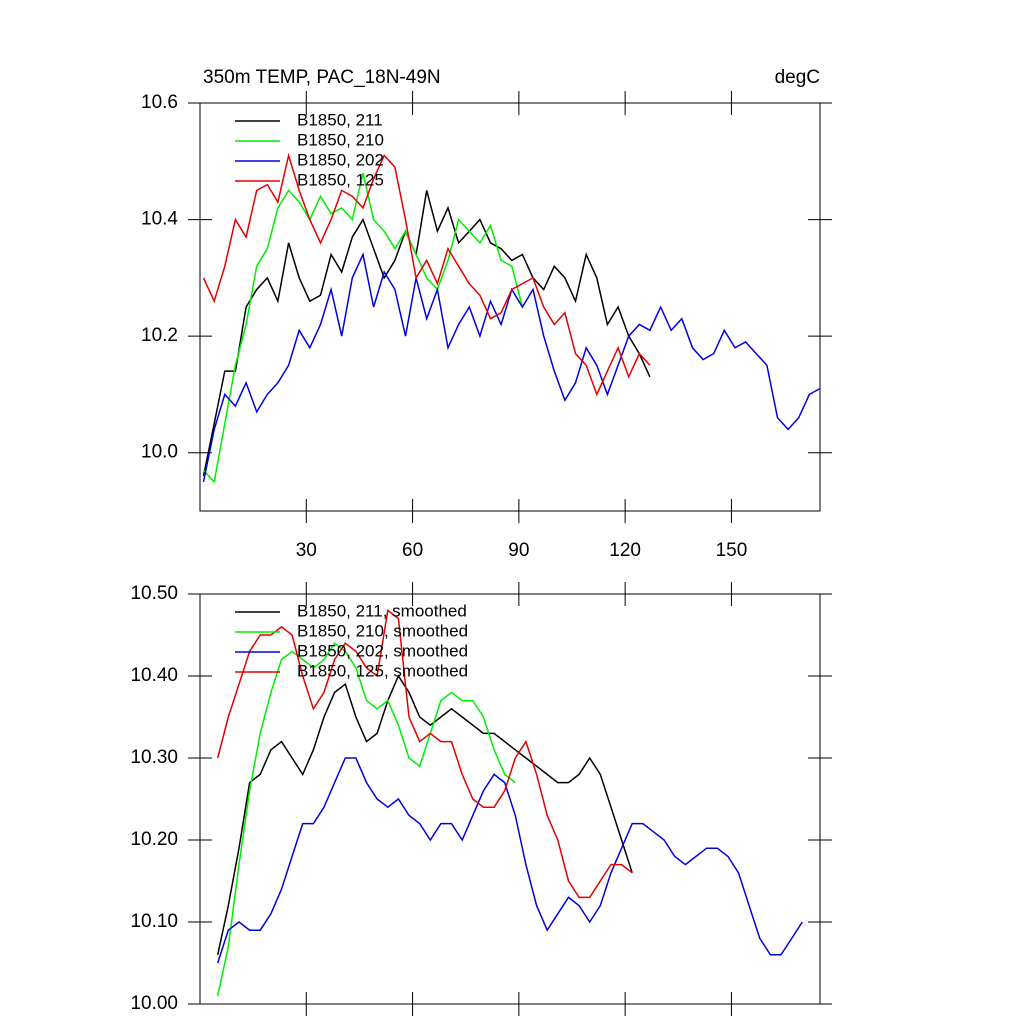 Image resolution: width=1024 pixels, height=1029 pixels. Describe the element at coordinates (625, 550) in the screenshot. I see `x-tick-label: 120` at that location.